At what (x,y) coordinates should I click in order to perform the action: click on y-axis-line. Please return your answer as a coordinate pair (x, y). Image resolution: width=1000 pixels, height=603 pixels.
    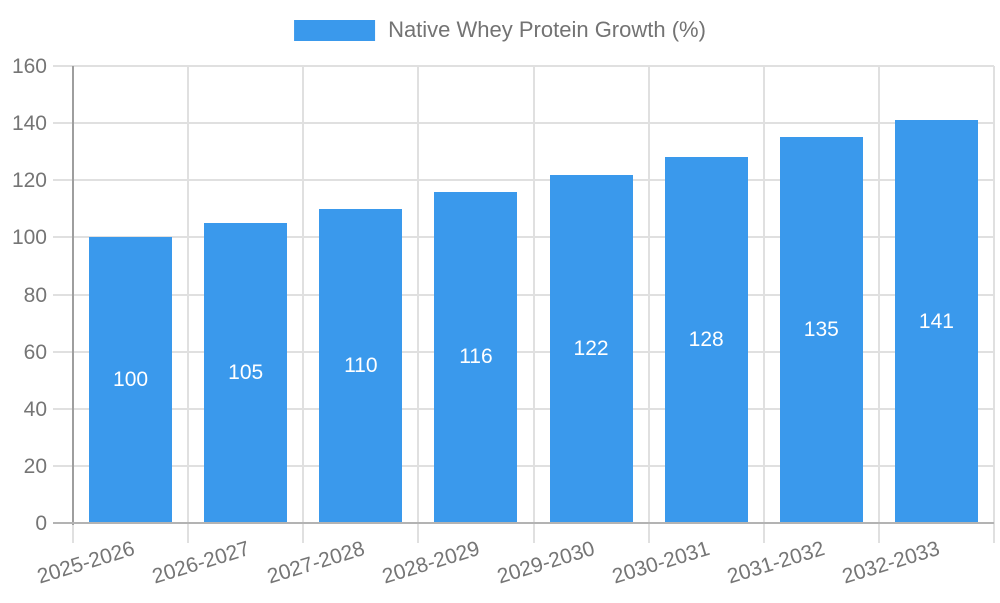
    Looking at the image, I should click on (73, 295).